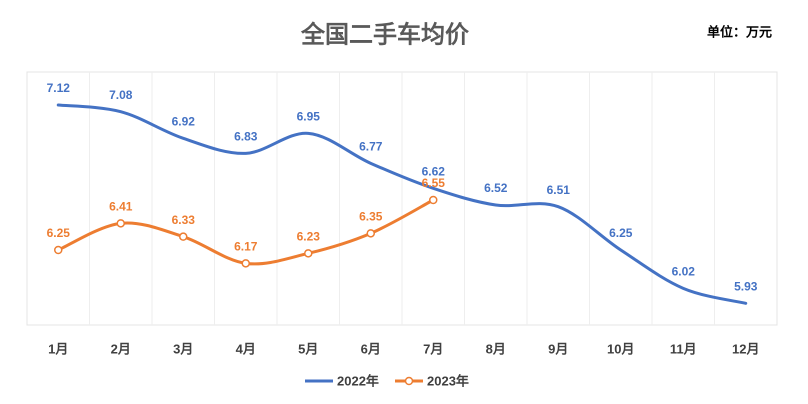  Describe the element at coordinates (184, 122) in the screenshot. I see `data-label: 6.92` at that location.